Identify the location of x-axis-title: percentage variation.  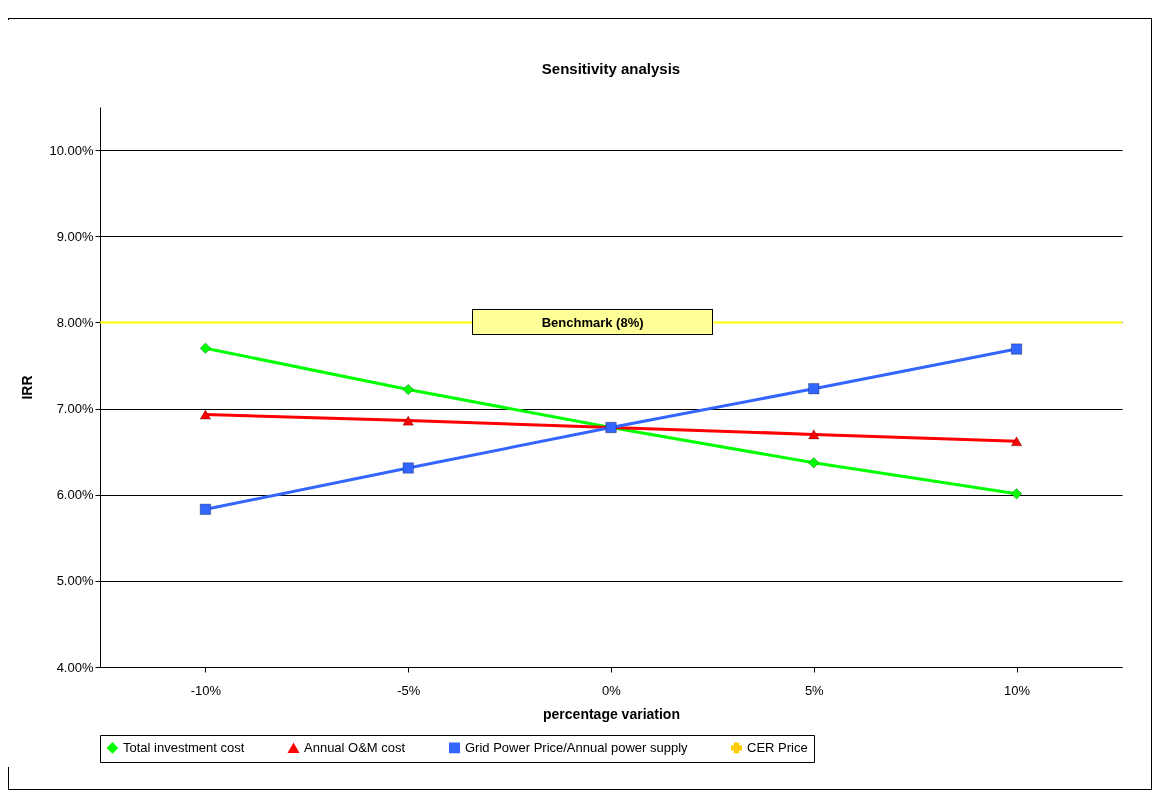
(611, 713).